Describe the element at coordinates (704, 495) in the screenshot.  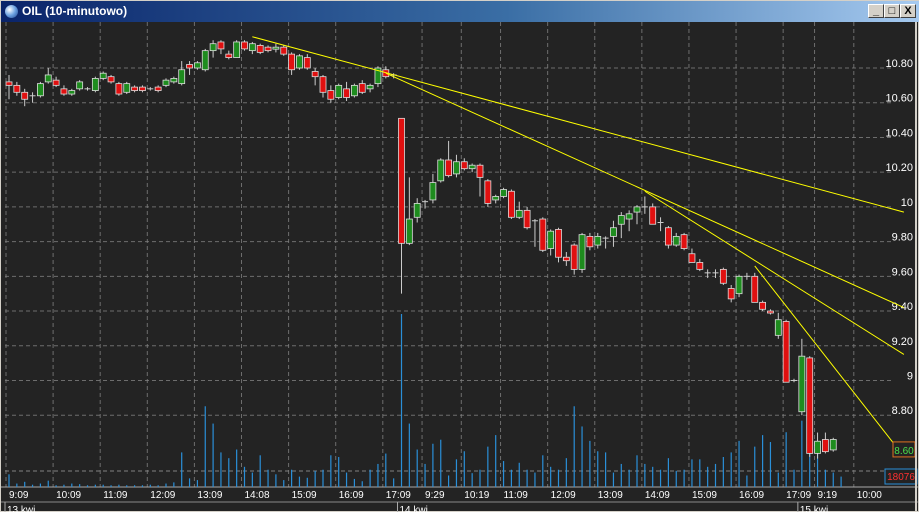
I see `time-tick-label: 15:09` at that location.